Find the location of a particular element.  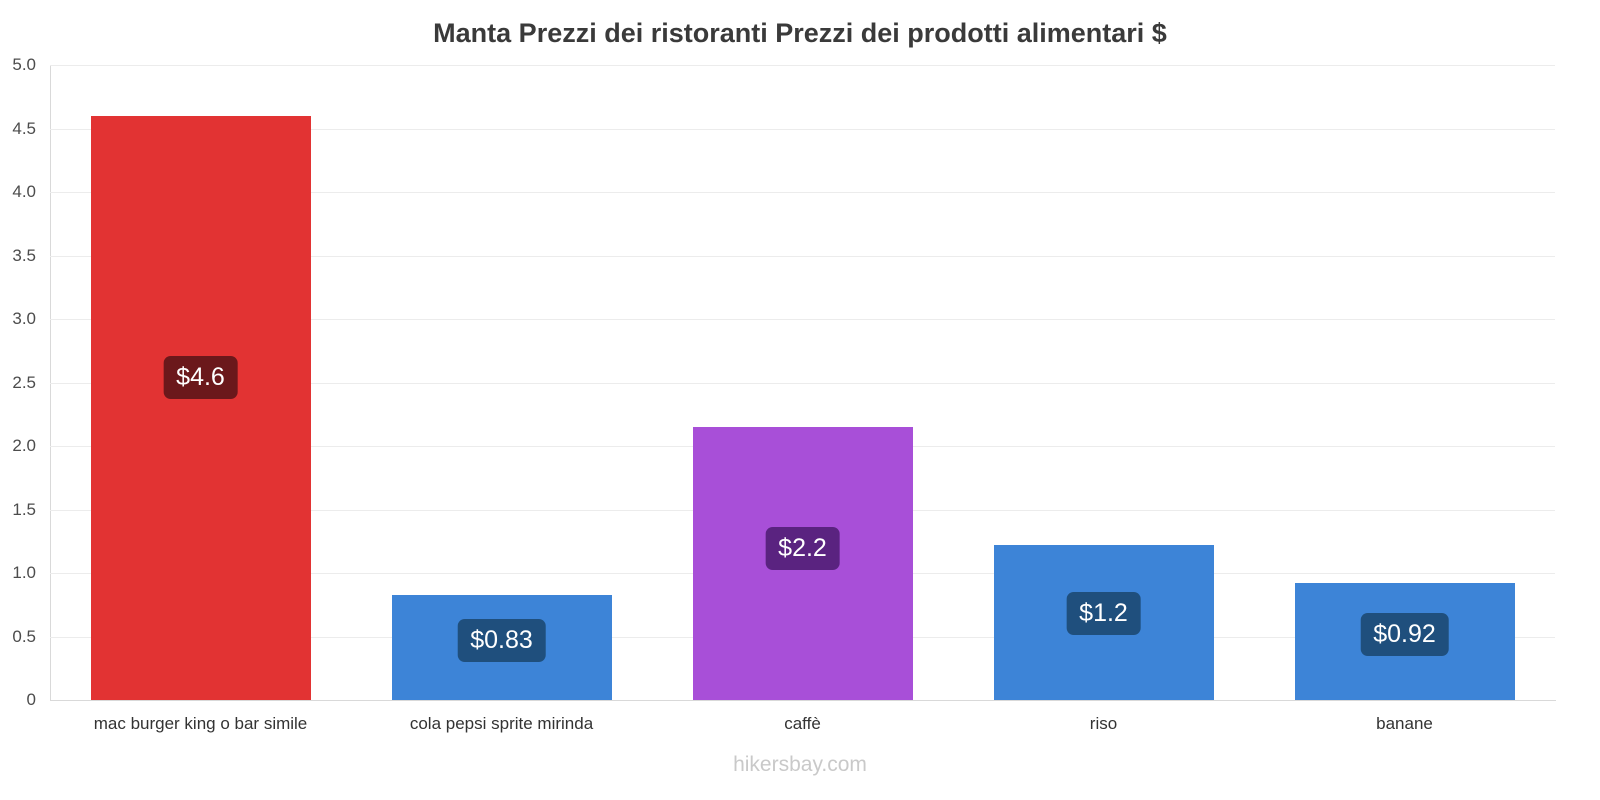

y-tick-label: 1.5 is located at coordinates (24, 509).